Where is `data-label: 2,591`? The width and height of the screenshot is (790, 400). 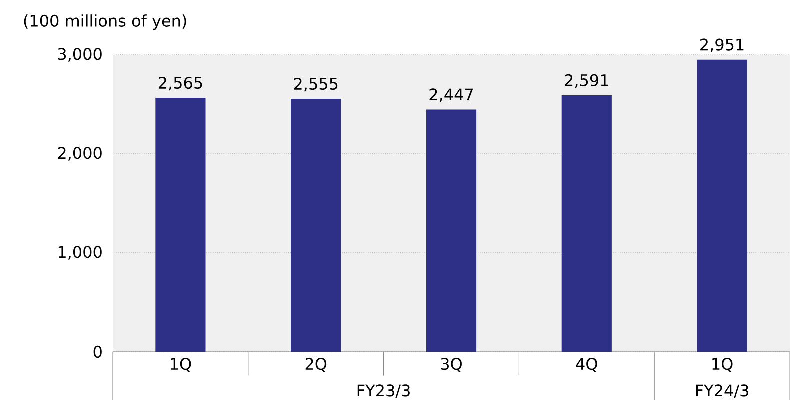 data-label: 2,591 is located at coordinates (586, 81).